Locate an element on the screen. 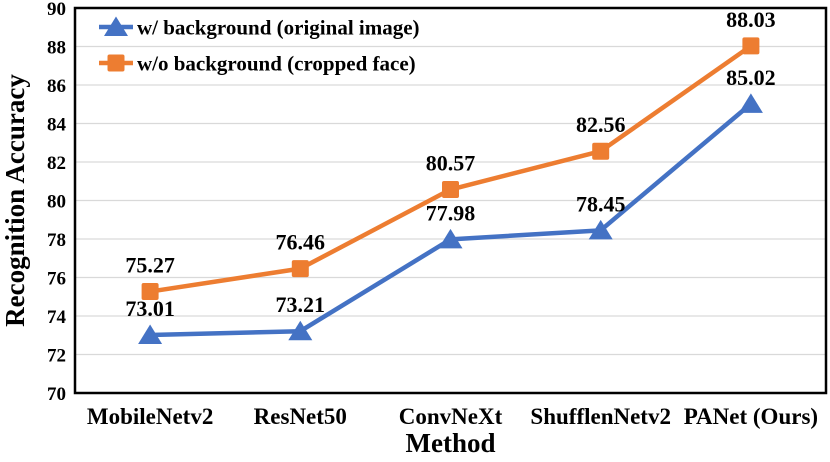  y-tick-label: 76 is located at coordinates (56, 279).